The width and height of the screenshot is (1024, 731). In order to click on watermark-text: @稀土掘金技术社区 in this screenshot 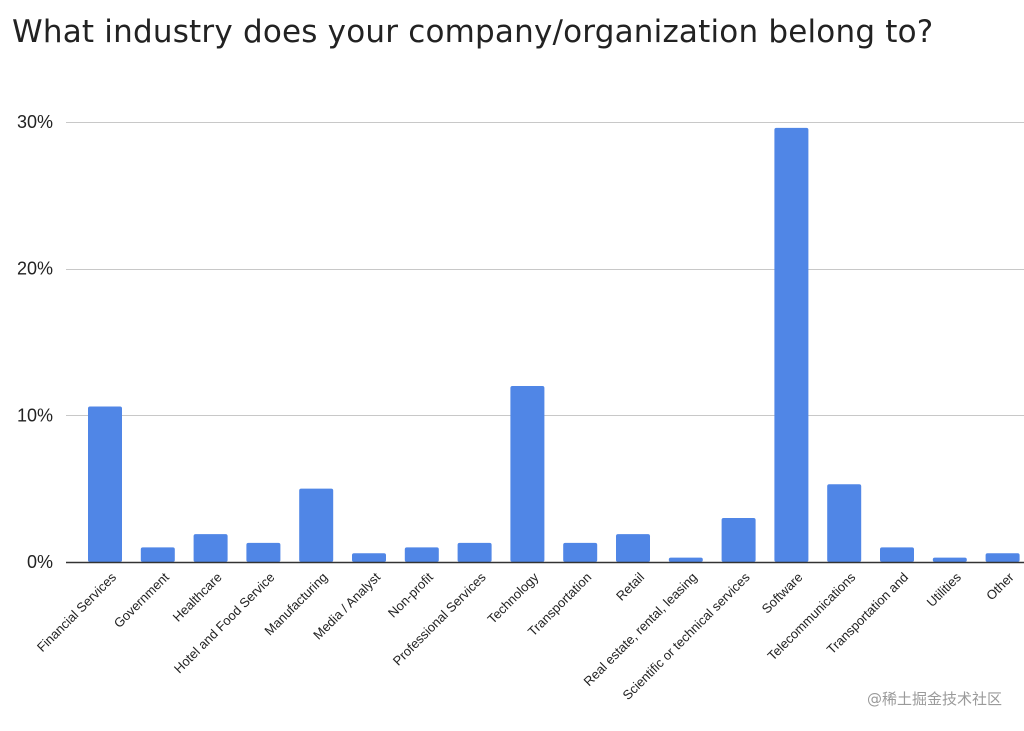, I will do `click(934, 699)`.